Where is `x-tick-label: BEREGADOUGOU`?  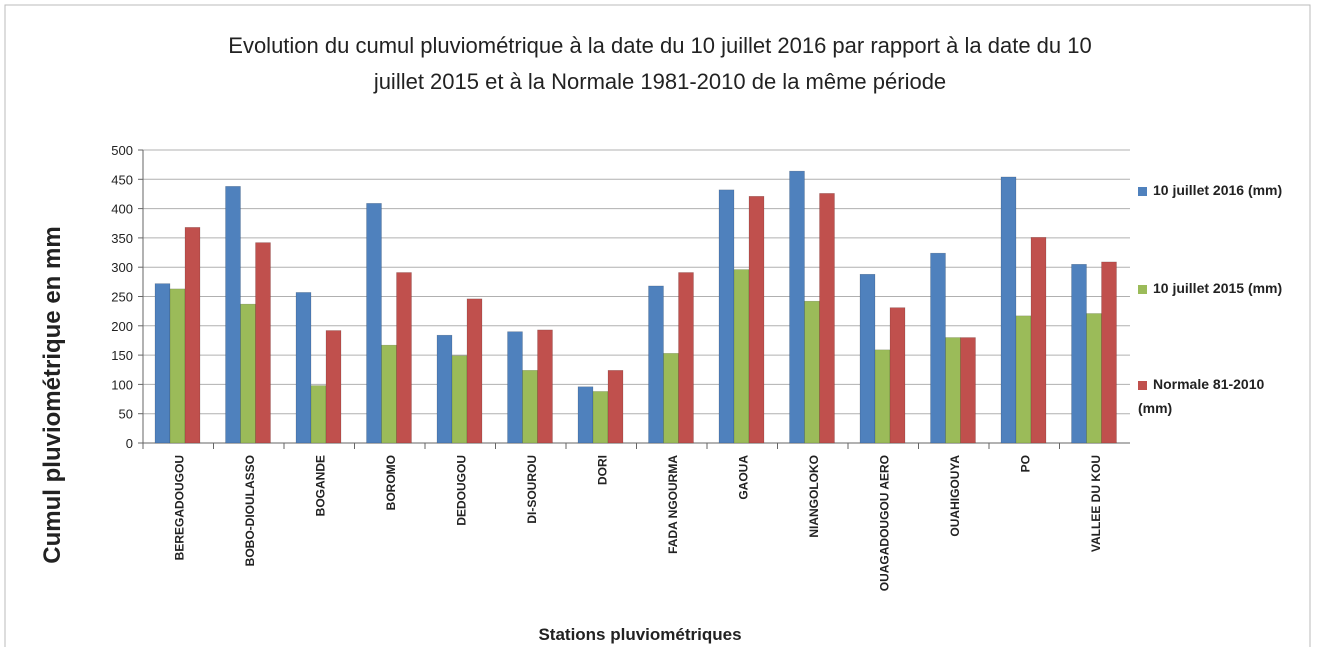 x-tick-label: BEREGADOUGOU is located at coordinates (179, 507).